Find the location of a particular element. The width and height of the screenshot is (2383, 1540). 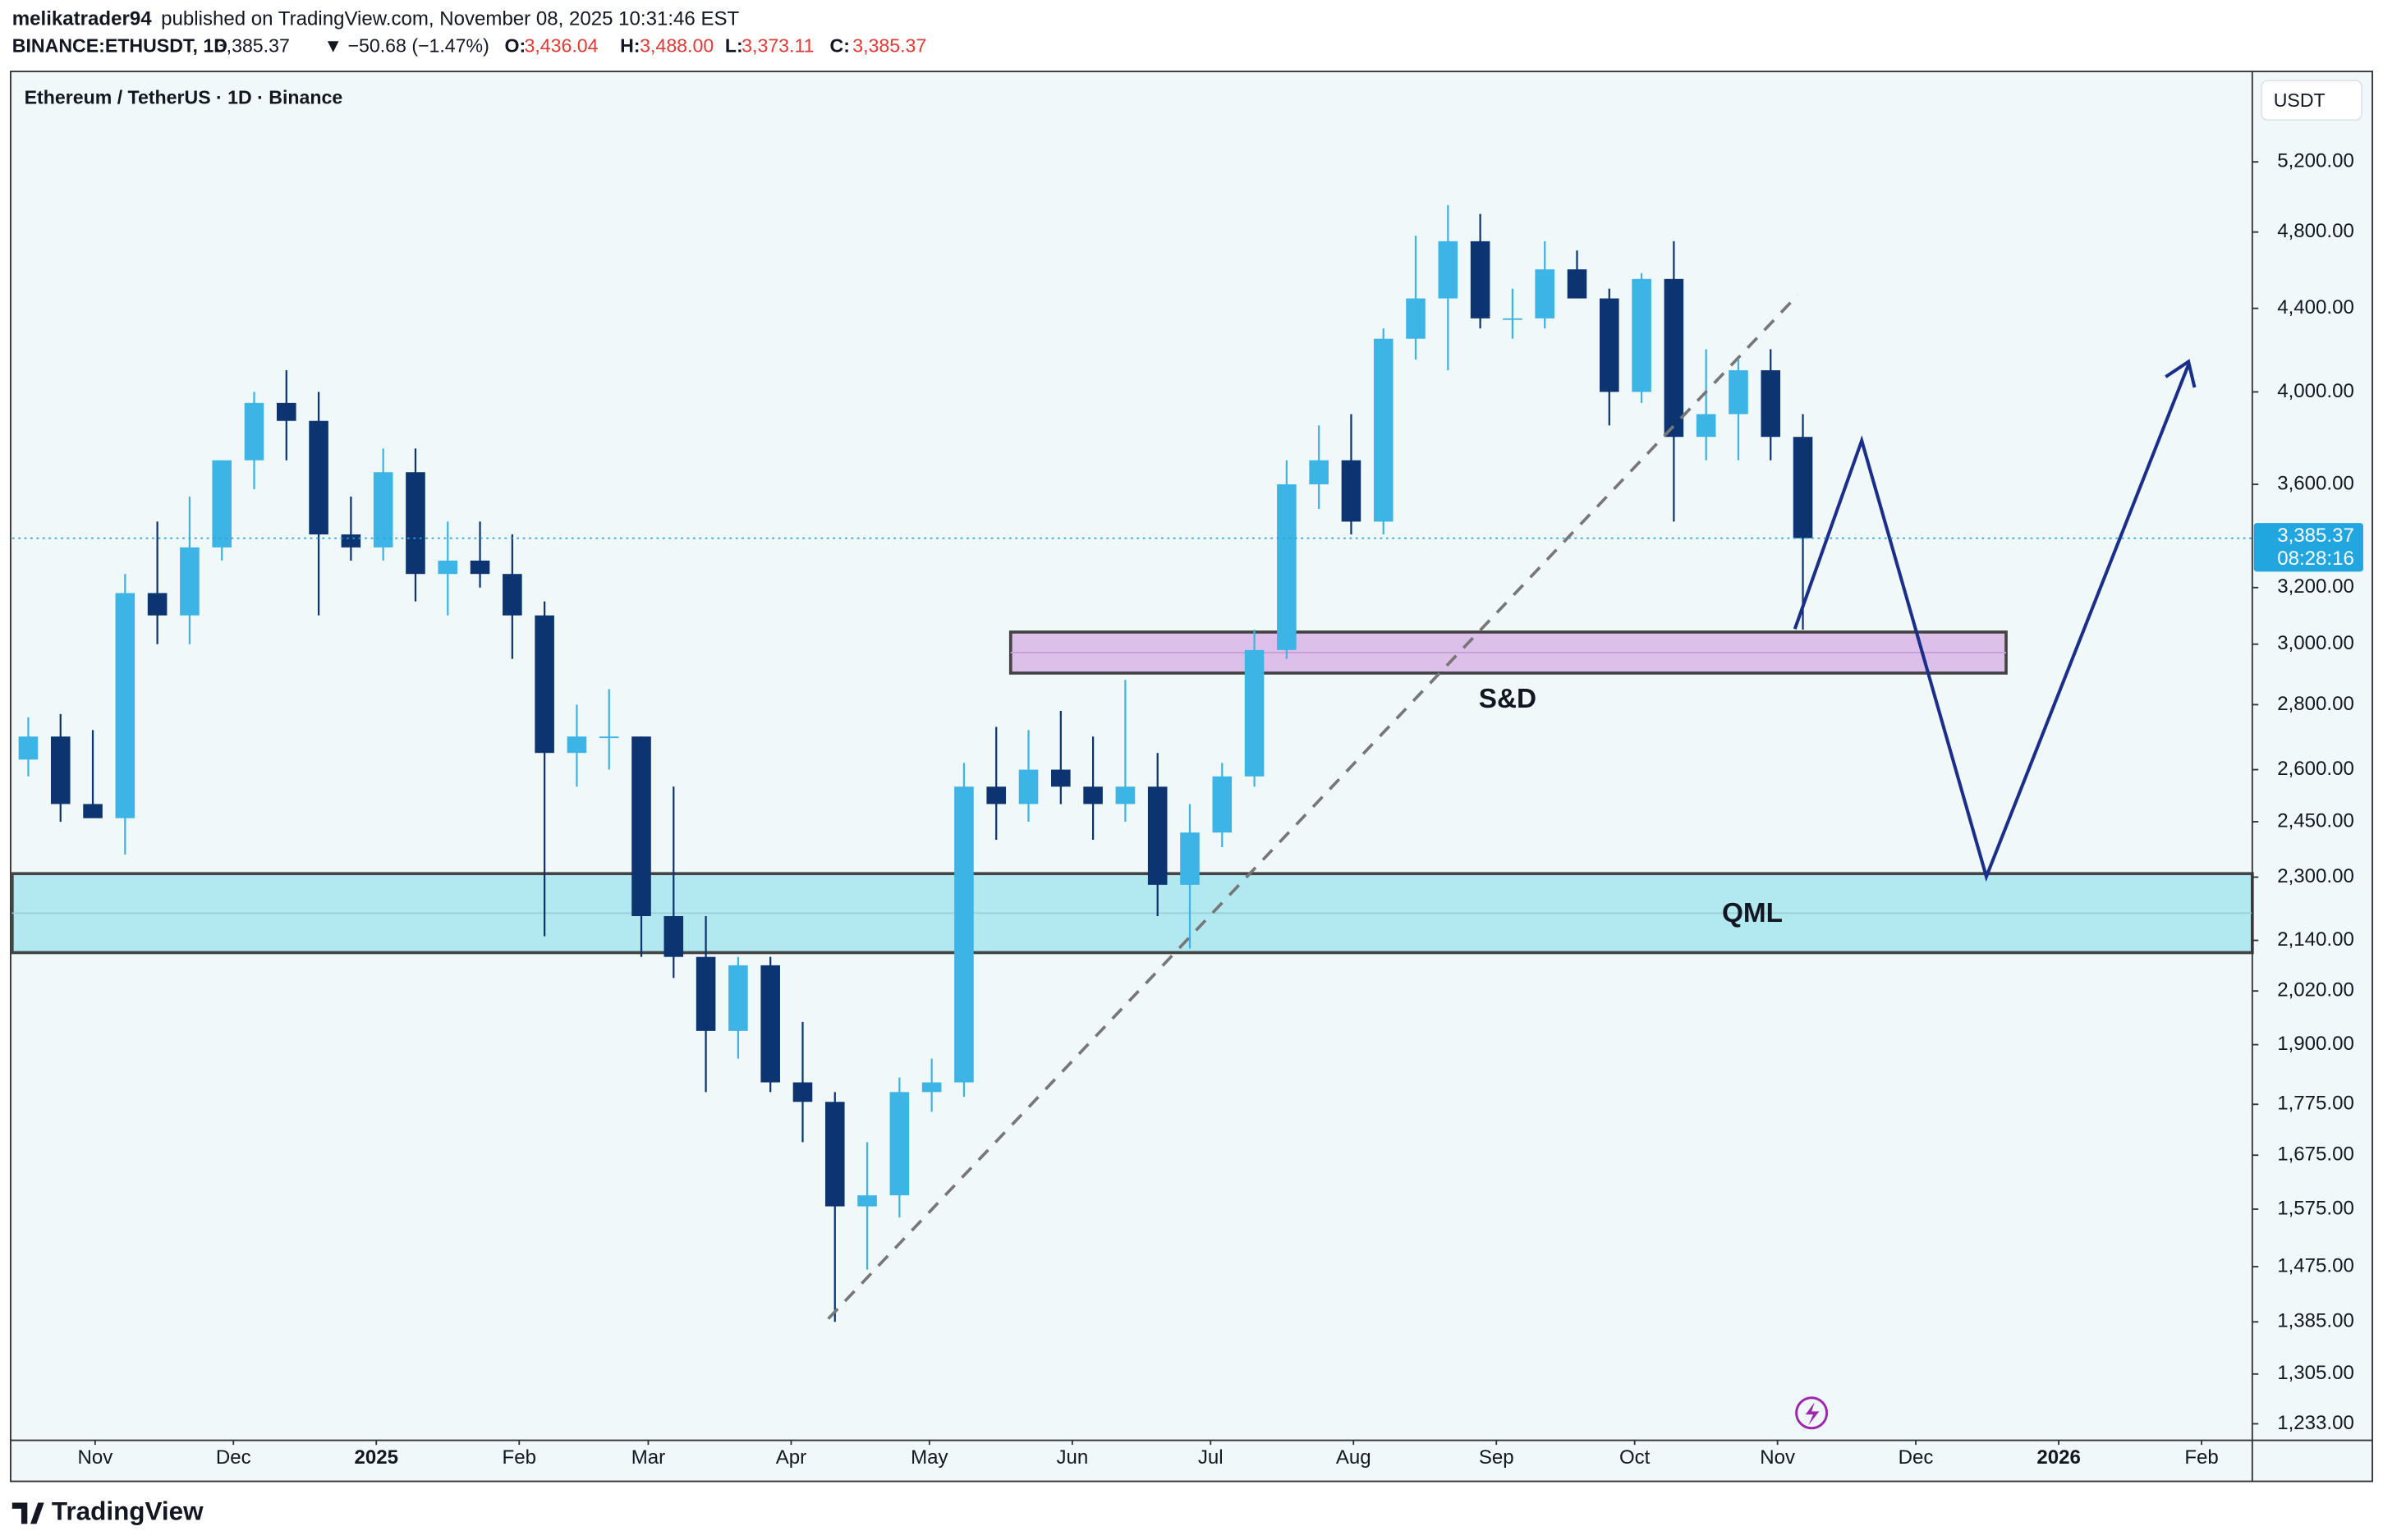

y-tick-label: 4,400.00 is located at coordinates (2315, 308).